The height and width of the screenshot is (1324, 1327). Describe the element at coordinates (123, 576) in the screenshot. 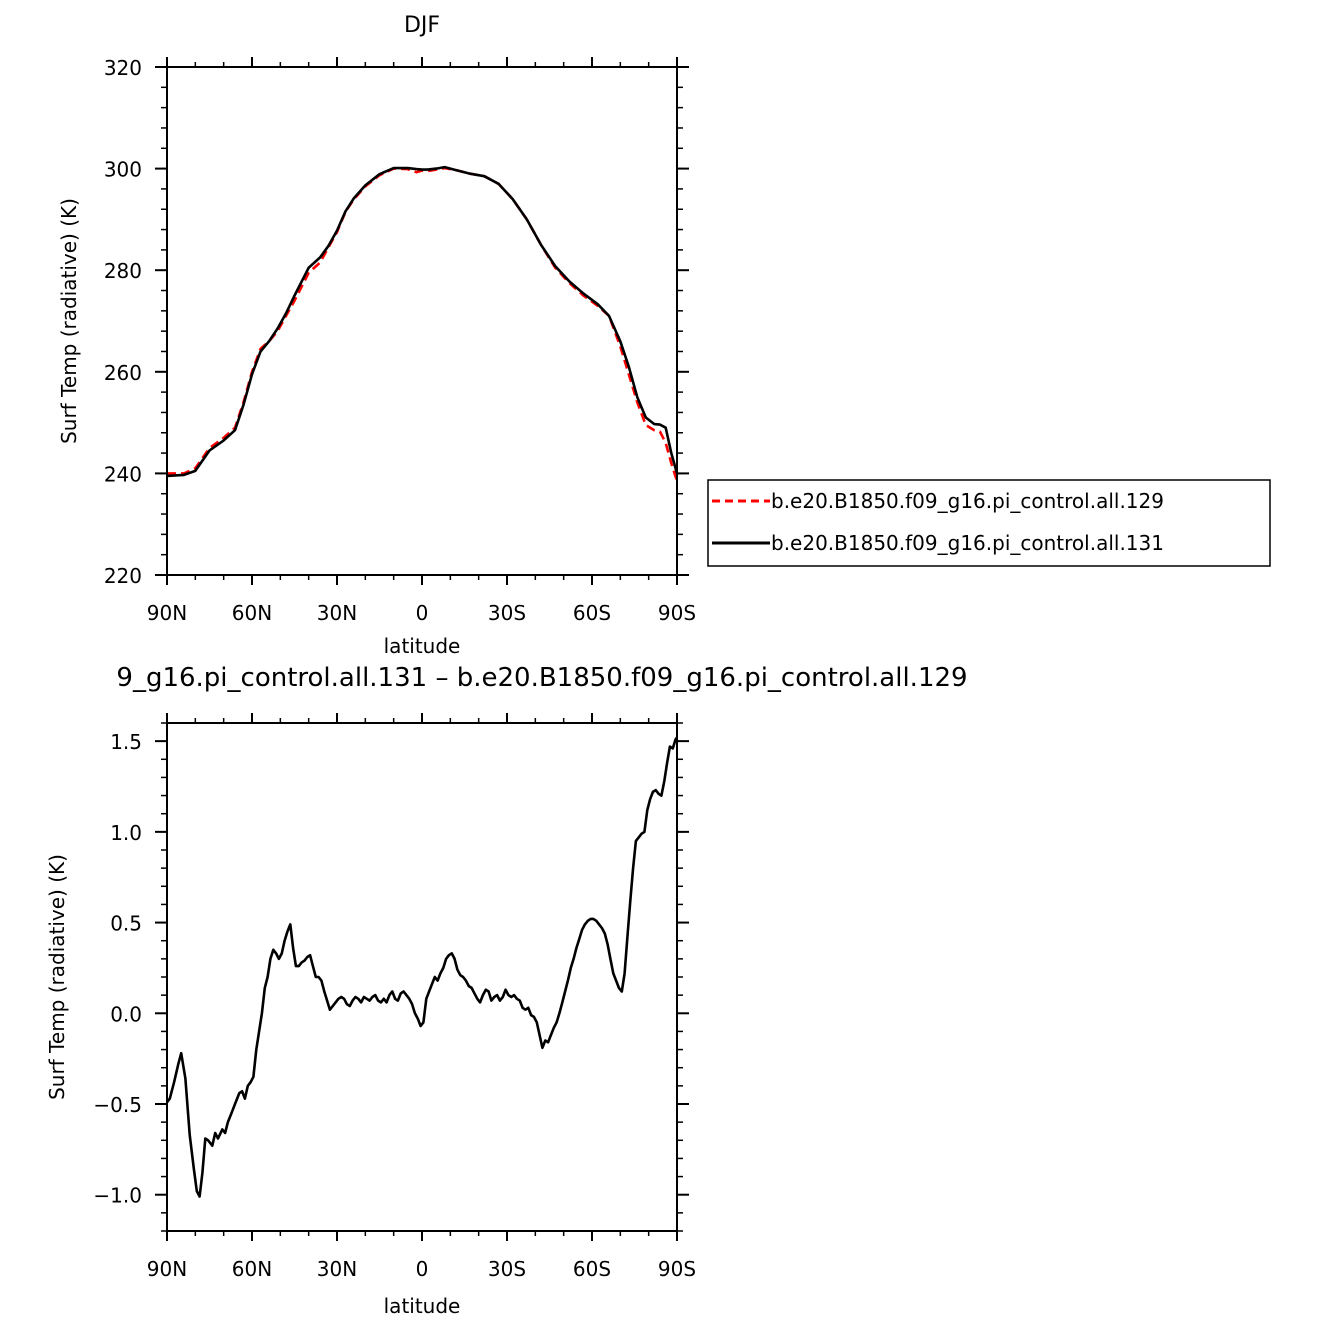

I see `y-tick-label: 220` at that location.